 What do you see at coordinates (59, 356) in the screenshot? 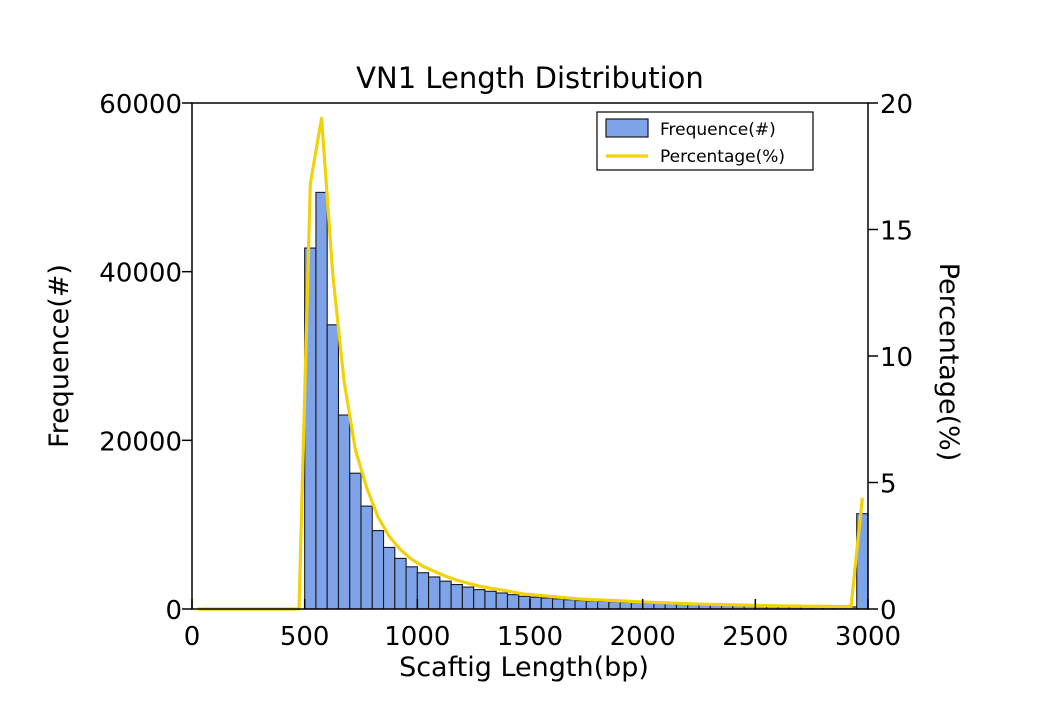
I see `y-axis-title: Frequence(#)` at bounding box center [59, 356].